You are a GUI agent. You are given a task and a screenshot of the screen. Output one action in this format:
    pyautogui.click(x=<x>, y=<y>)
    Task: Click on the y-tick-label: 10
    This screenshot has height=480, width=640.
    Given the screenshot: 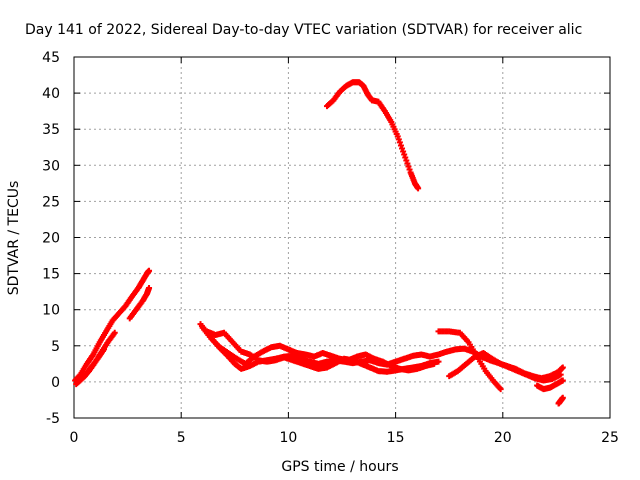 What is the action you would take?
    pyautogui.click(x=51, y=311)
    